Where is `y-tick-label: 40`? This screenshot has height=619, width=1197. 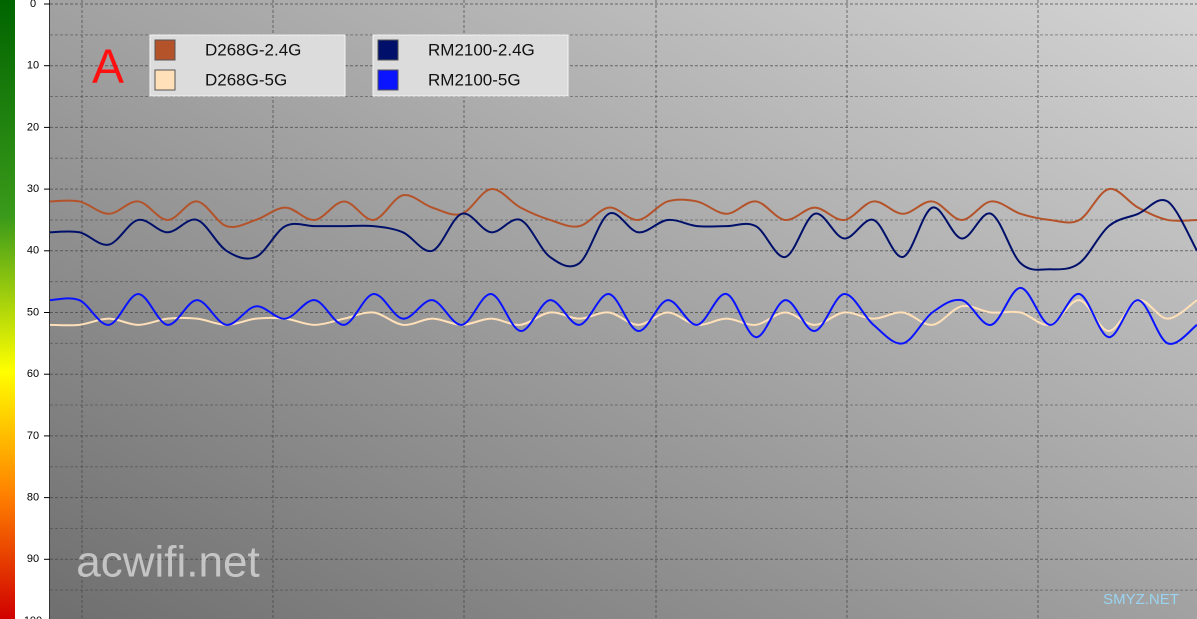 y-tick-label: 40 is located at coordinates (33, 251).